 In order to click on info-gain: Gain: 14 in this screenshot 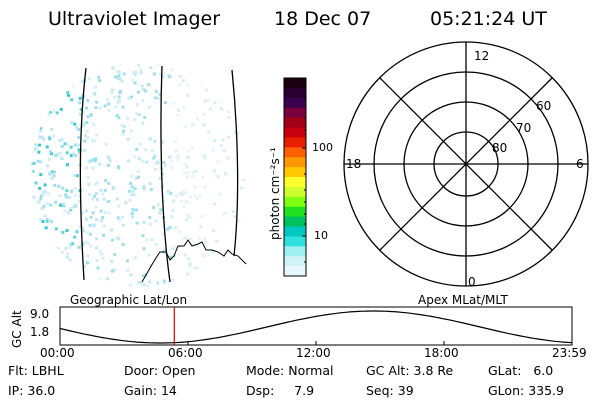, I will do `click(150, 390)`.